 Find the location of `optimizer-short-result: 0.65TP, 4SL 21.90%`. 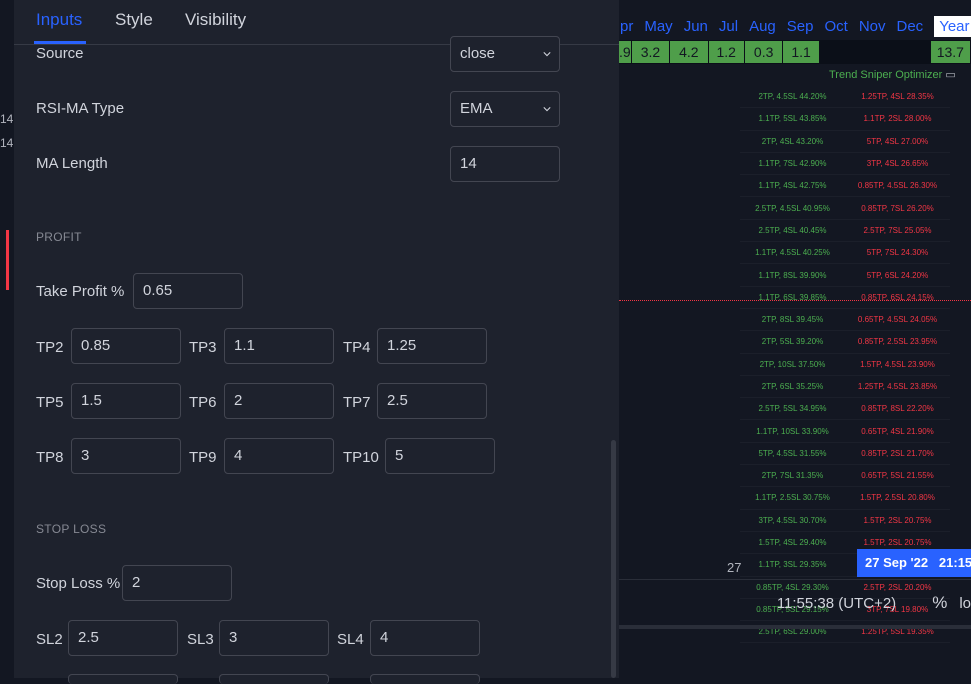

optimizer-short-result: 0.65TP, 4SL 21.90% is located at coordinates (897, 431).